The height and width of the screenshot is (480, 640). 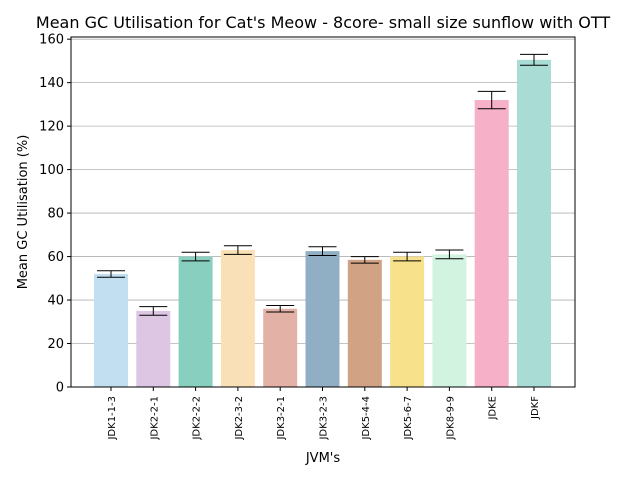 I want to click on x-tick-label: JDKE, so click(x=493, y=408).